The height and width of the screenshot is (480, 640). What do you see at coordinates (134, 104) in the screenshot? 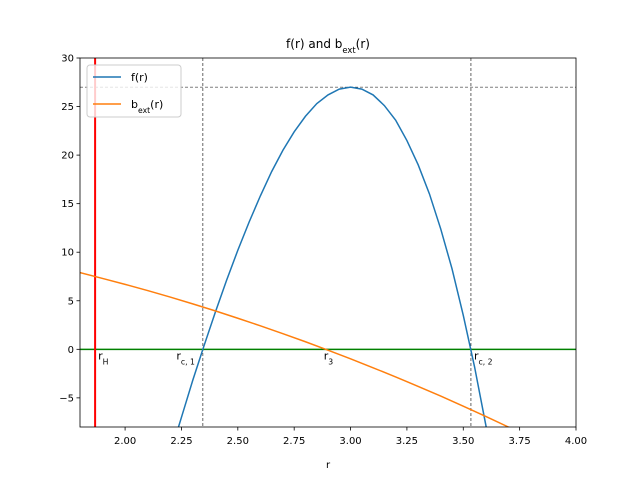
I see `legend-label-part: b` at bounding box center [134, 104].